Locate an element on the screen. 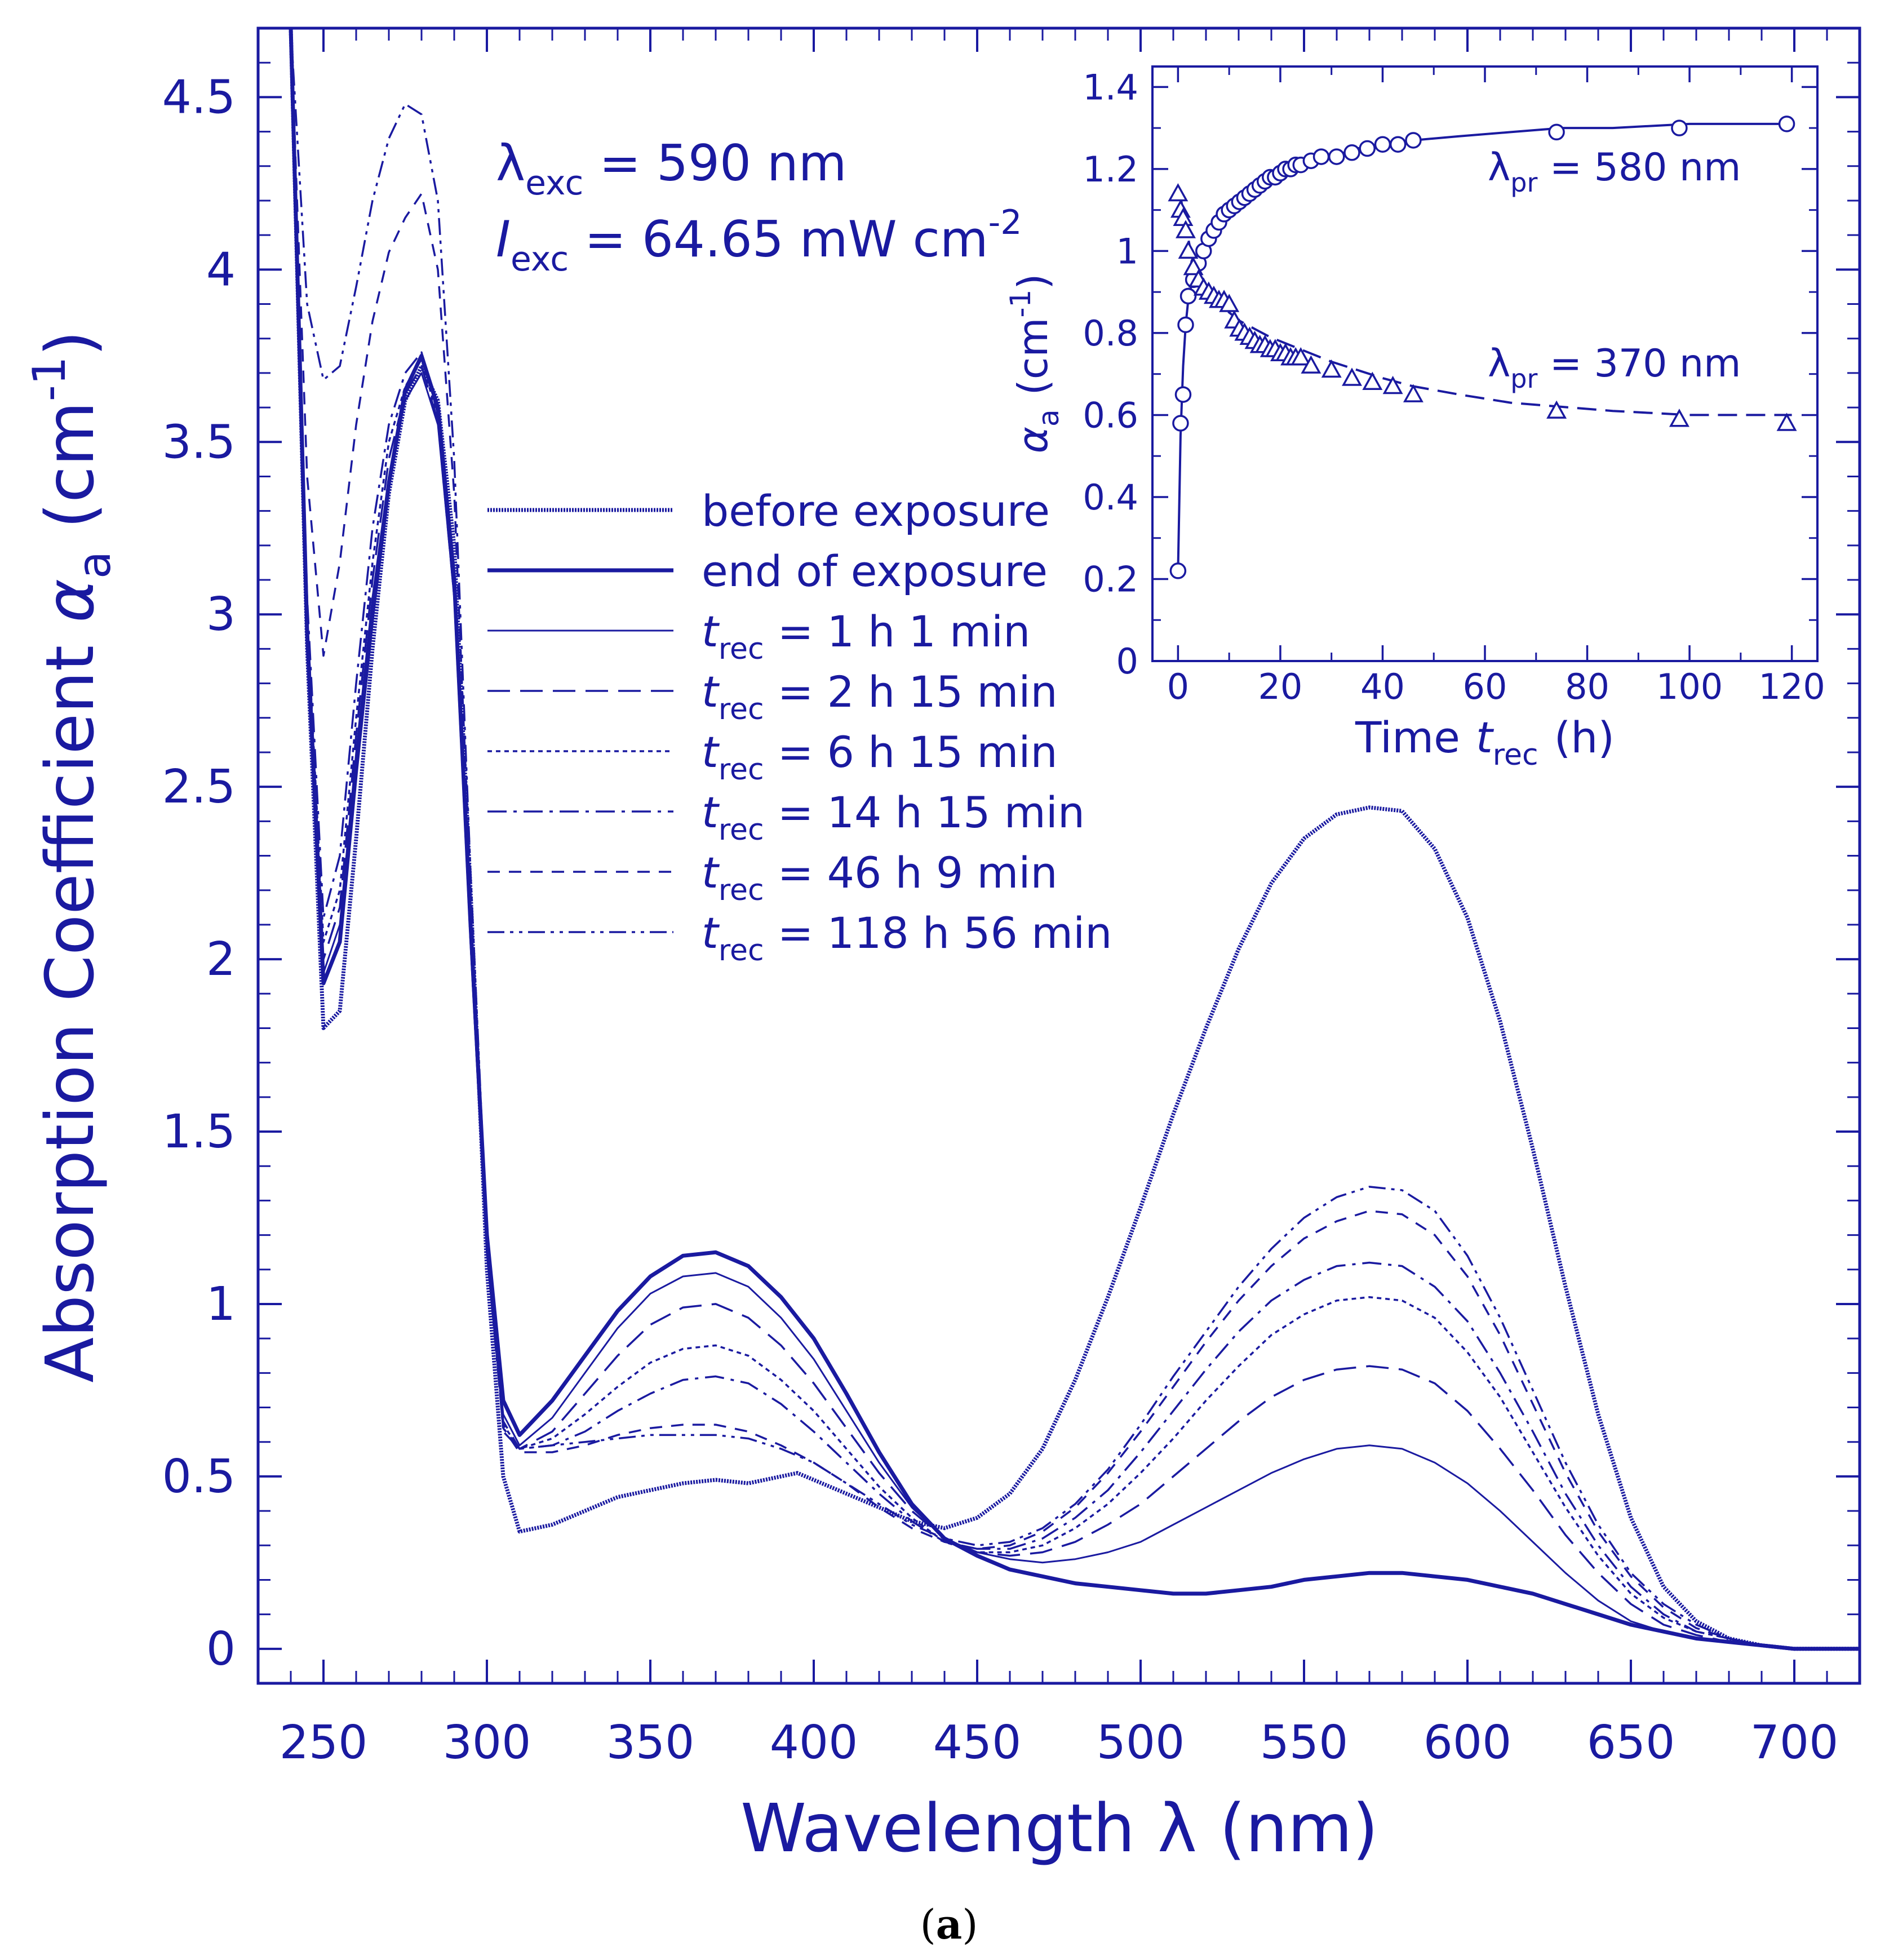 The image size is (1898, 1960). main-y-tick-label: 4.5 is located at coordinates (199, 97).